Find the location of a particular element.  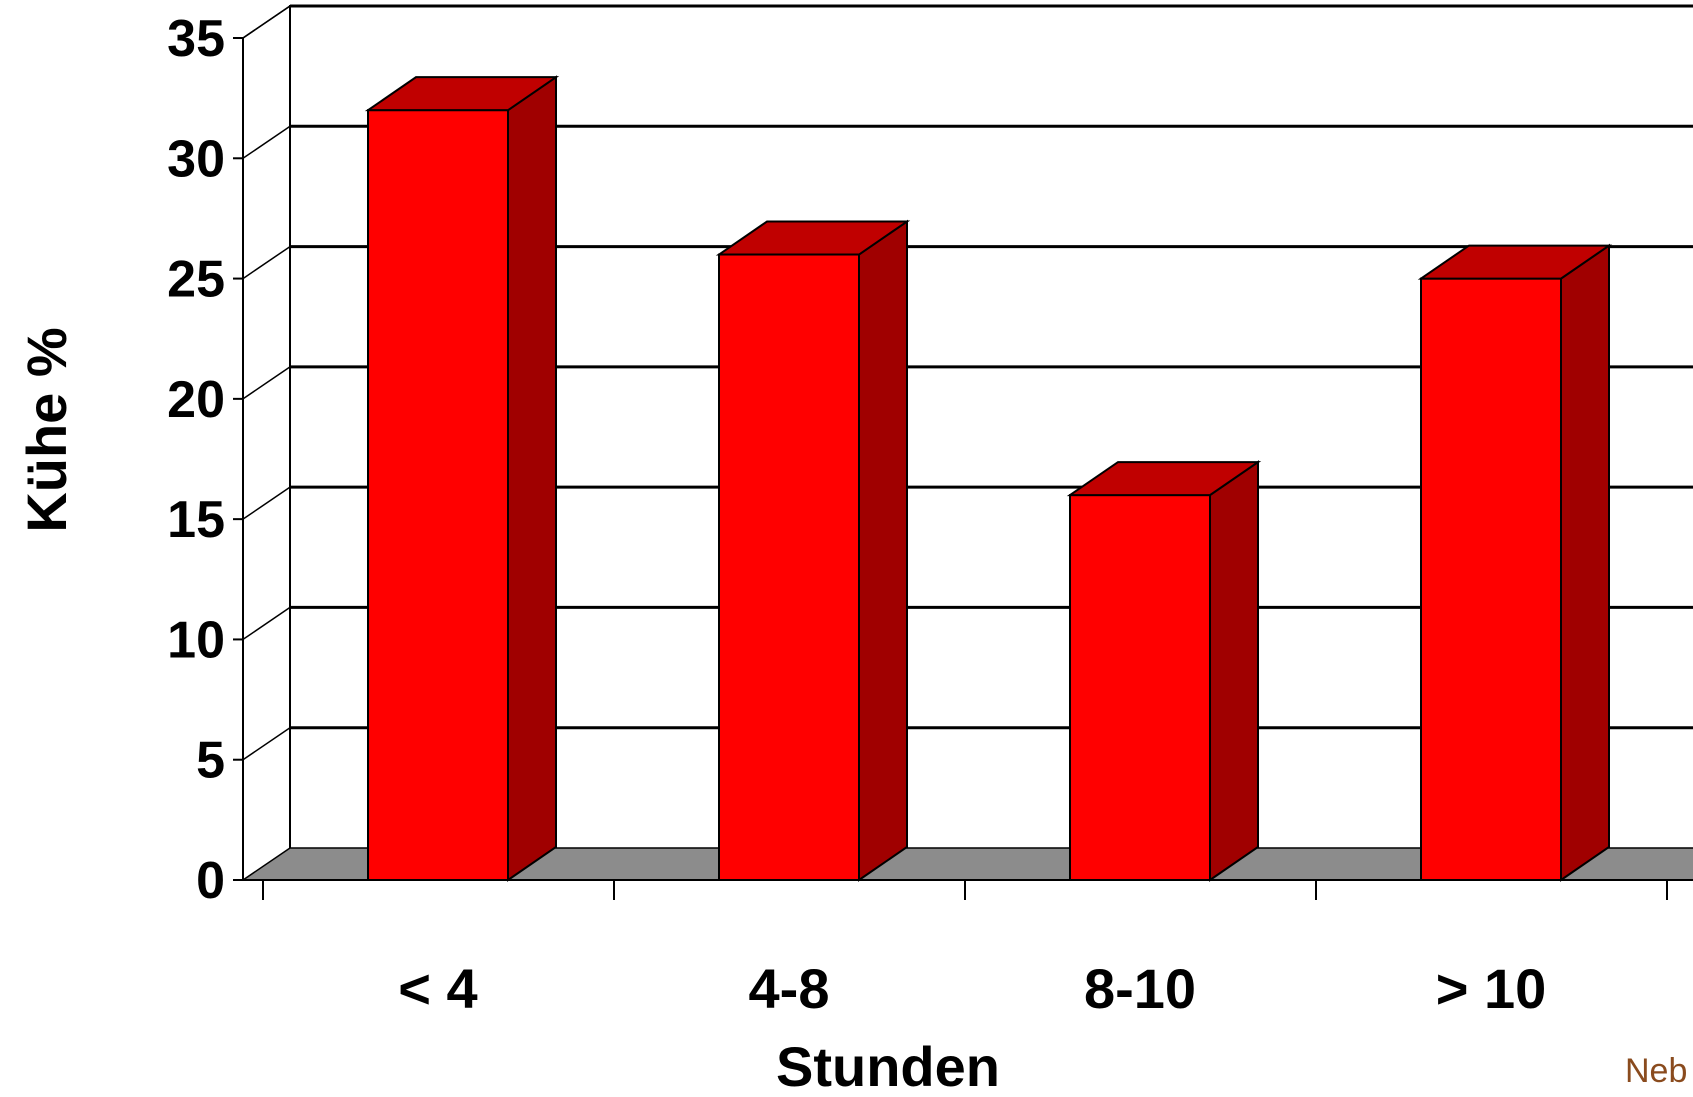

x-tick-label: 8-10 is located at coordinates (1140, 988).